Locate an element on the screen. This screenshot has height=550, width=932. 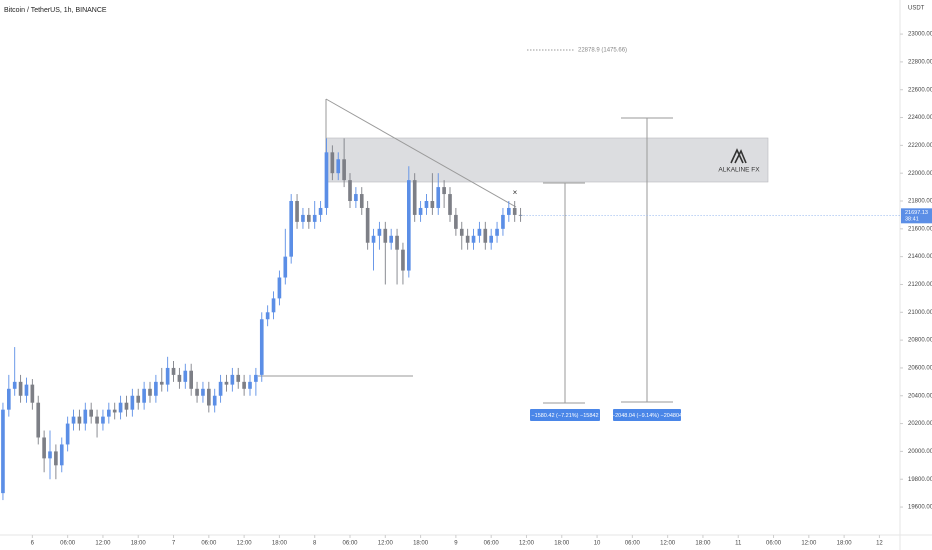
y-tick-label: 21000.00 is located at coordinates (920, 313).